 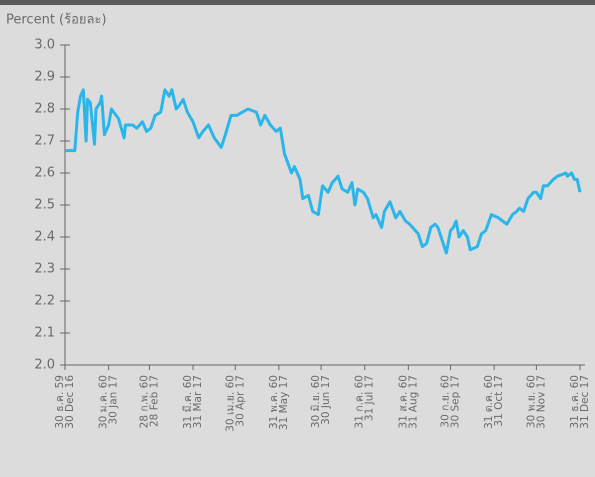 What do you see at coordinates (60, 402) in the screenshot?
I see `x-tick-label: 30 ธ.ค. 59` at bounding box center [60, 402].